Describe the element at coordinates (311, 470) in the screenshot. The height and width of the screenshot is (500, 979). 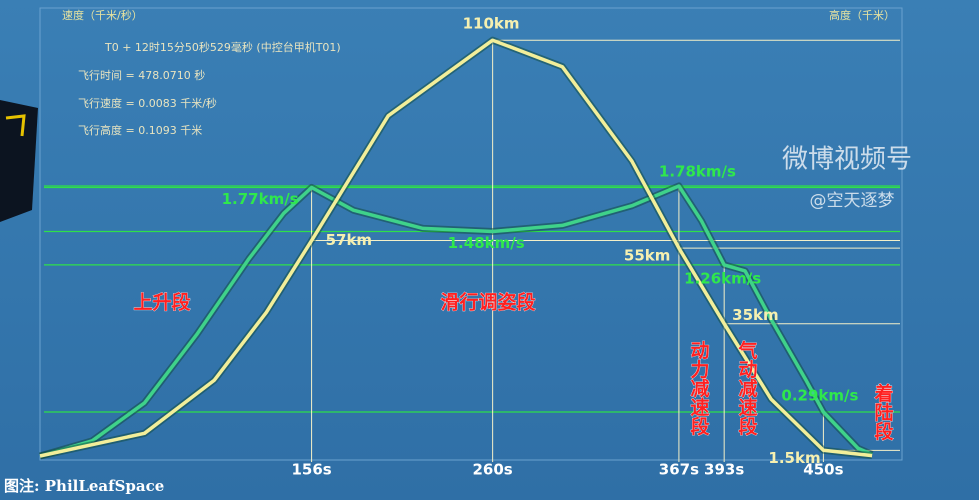
I see `time-marker-label: 156s` at that location.